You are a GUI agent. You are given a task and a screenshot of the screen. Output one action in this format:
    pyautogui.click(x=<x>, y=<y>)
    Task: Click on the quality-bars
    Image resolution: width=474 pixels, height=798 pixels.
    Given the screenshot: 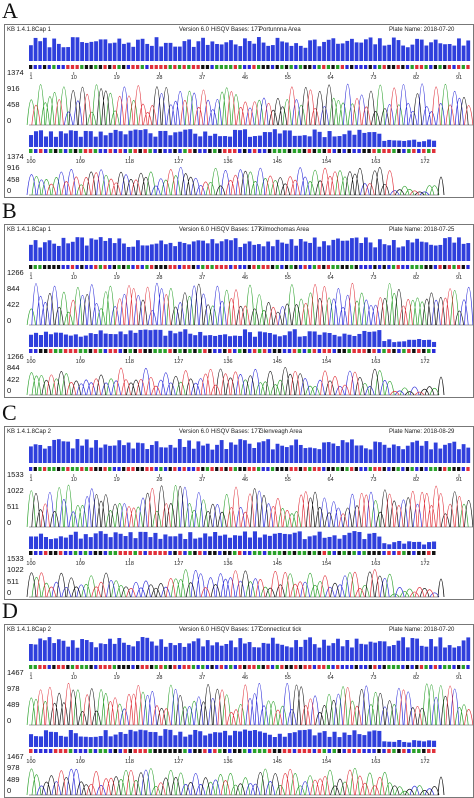 What is the action you would take?
    pyautogui.click(x=233, y=738)
    